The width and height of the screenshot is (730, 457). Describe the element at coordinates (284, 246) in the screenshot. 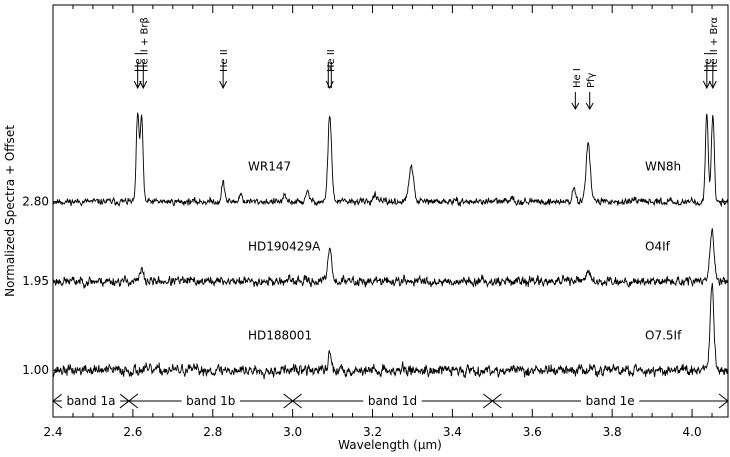

I see `series-name-label: HD190429A` at that location.